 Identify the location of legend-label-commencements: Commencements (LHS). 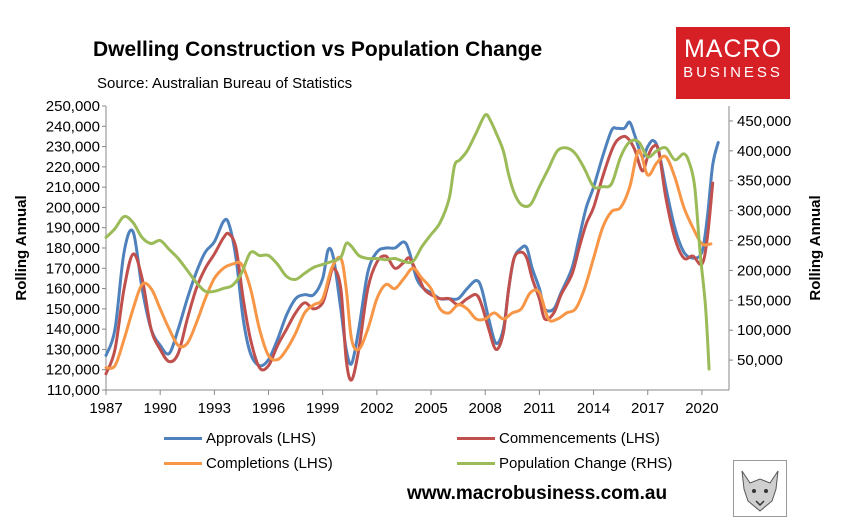
(579, 438).